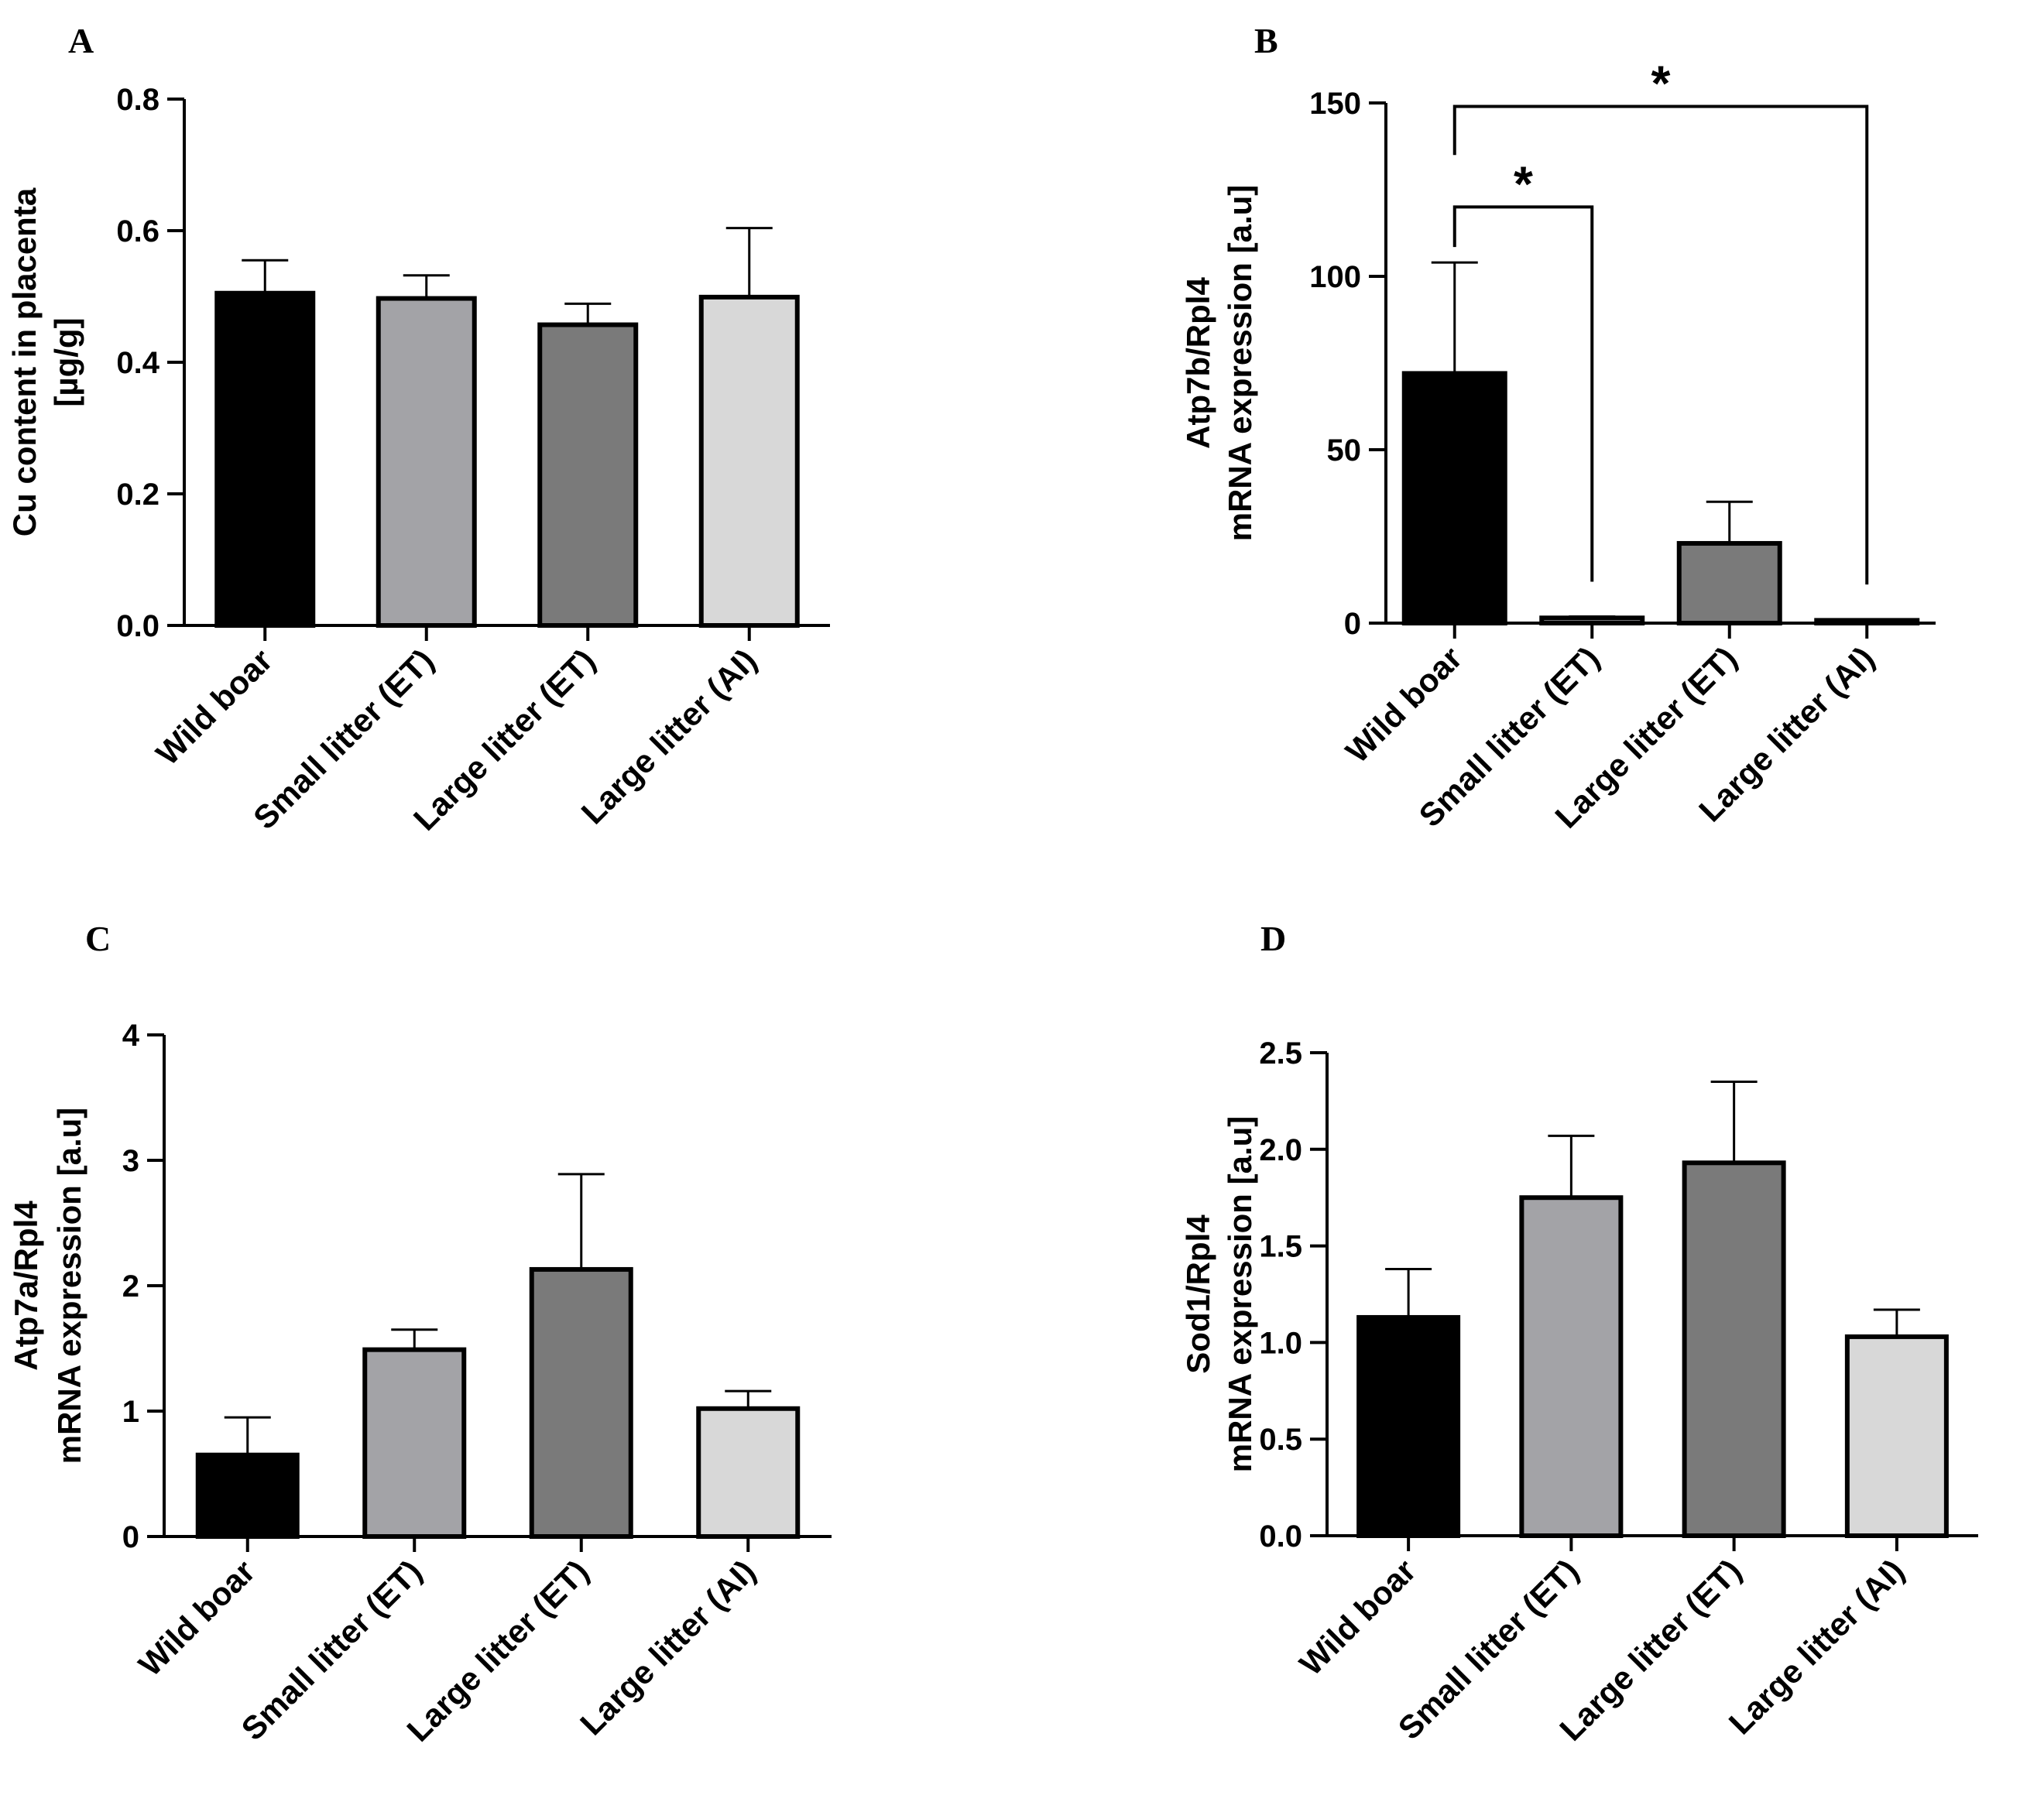  Describe the element at coordinates (1280, 1440) in the screenshot. I see `y-tick-label: 0.5` at that location.